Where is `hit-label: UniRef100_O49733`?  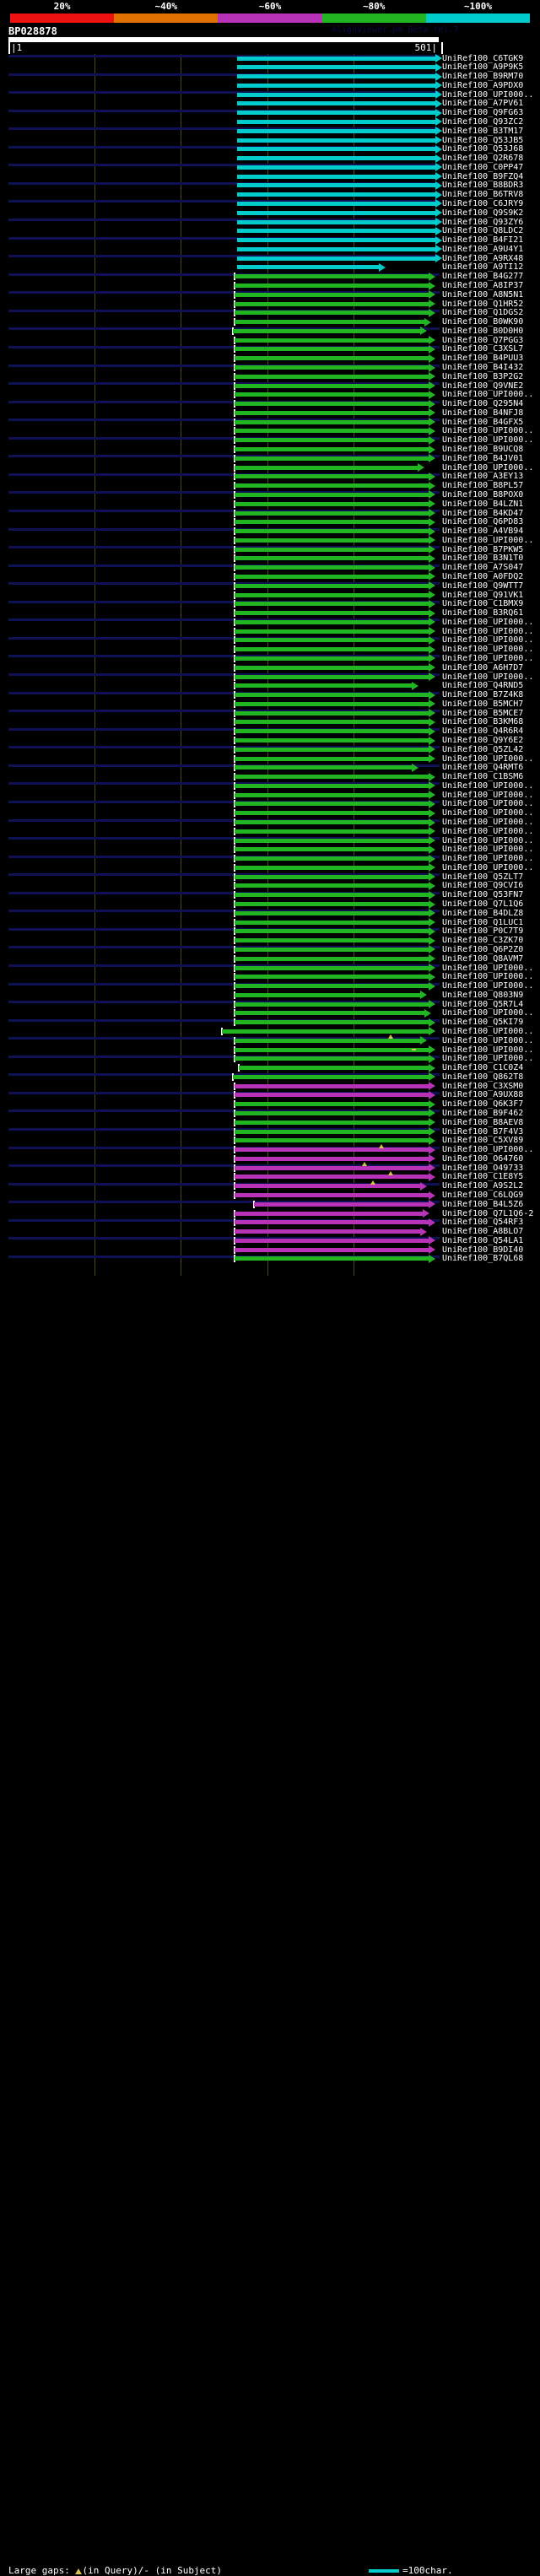 hit-label: UniRef100_O49733 is located at coordinates (483, 1168).